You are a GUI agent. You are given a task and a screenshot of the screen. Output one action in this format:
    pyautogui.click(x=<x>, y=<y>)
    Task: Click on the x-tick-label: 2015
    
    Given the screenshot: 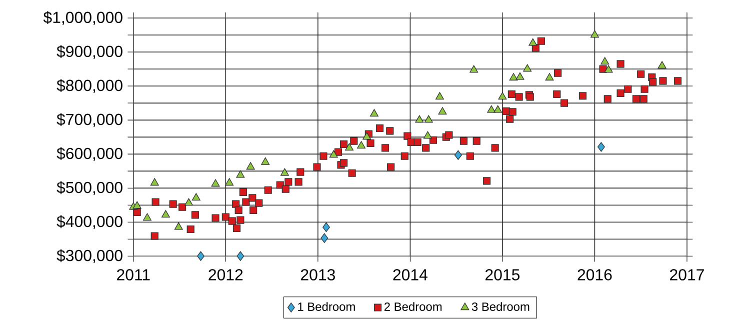 What is the action you would take?
    pyautogui.click(x=503, y=274)
    